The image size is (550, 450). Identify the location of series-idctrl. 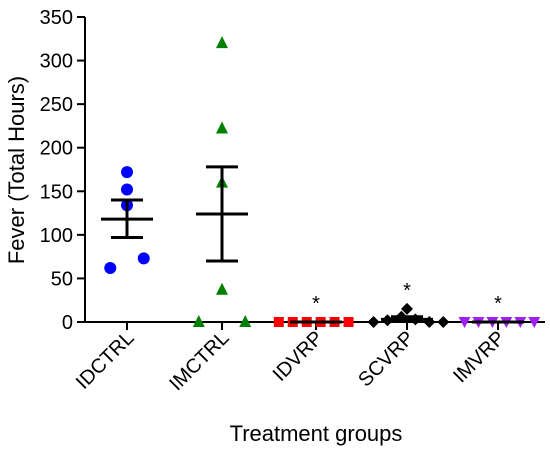
(127, 220).